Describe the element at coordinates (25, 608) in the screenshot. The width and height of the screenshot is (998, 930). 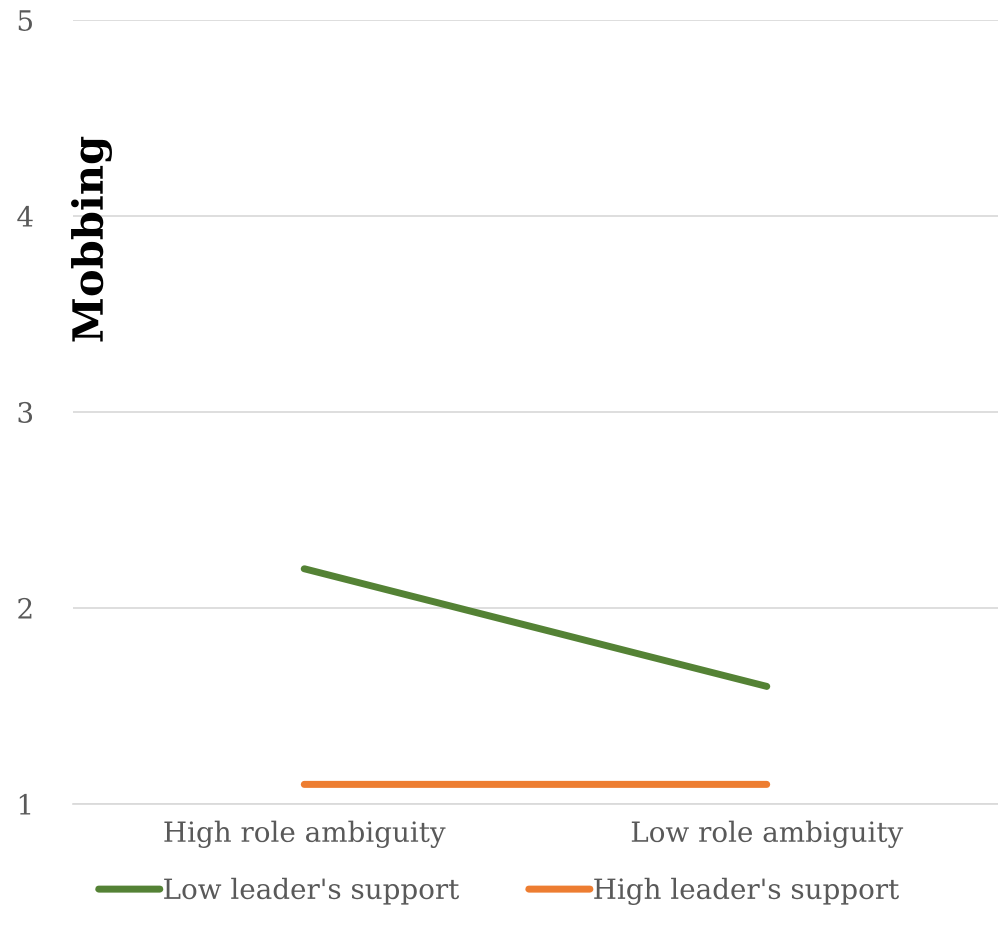
I see `y-tick-label: 2` at that location.